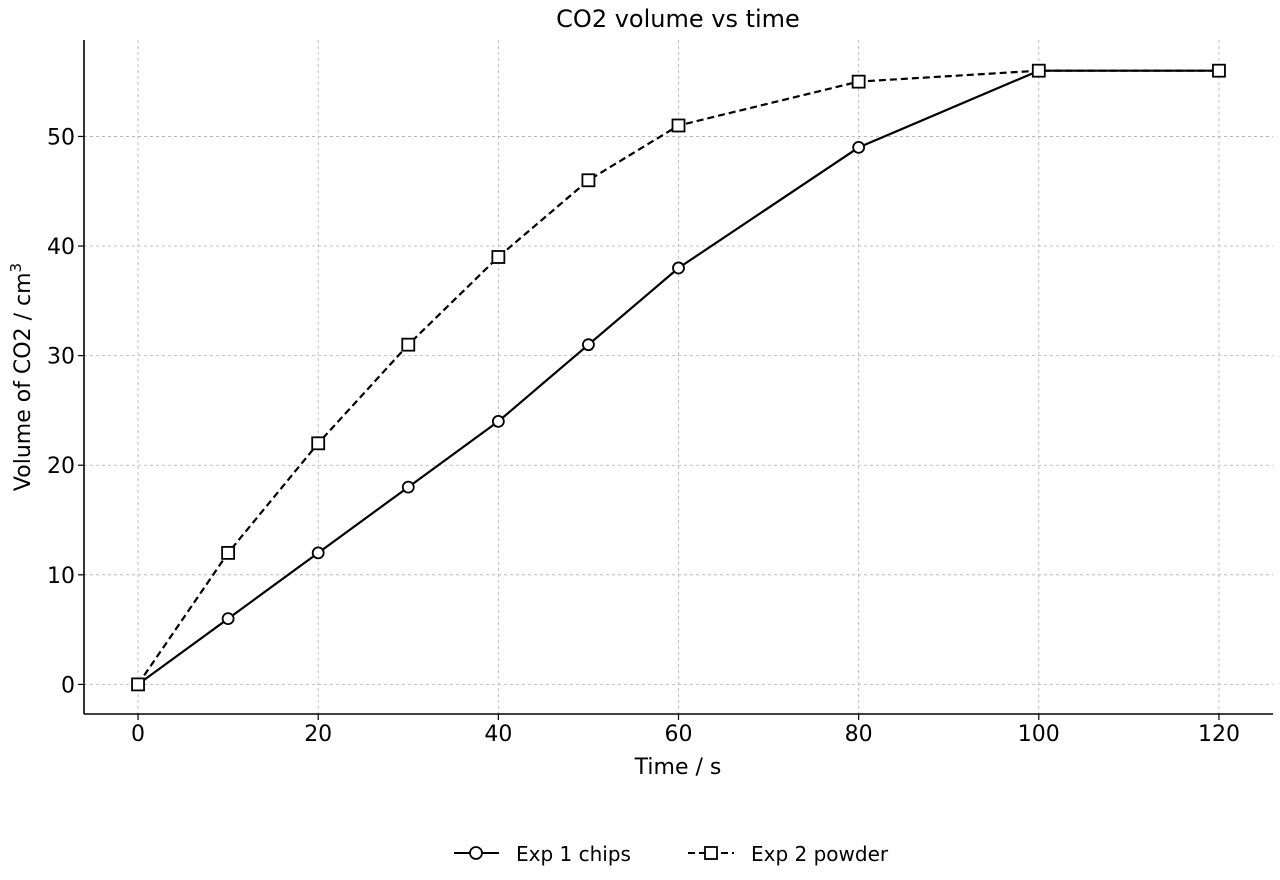  Describe the element at coordinates (820, 854) in the screenshot. I see `legend-label-exp2: Exp 2 powder` at that location.